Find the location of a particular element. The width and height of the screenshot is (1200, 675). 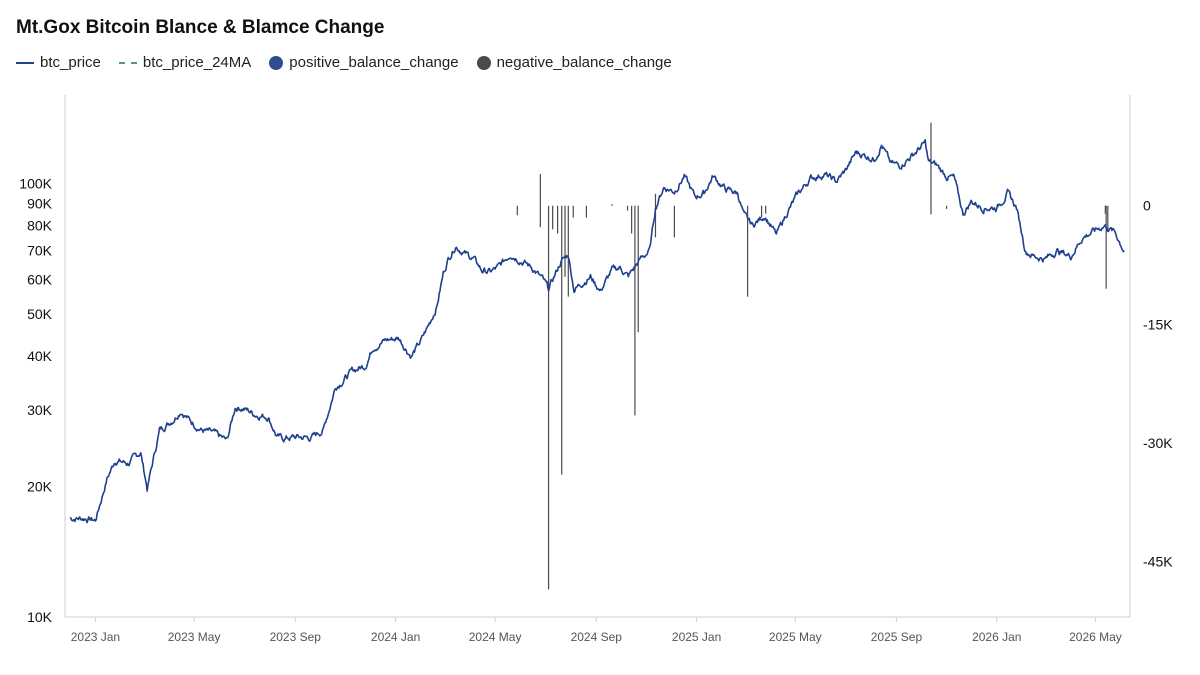

legend-label-btc-price: btc_price is located at coordinates (70, 62).